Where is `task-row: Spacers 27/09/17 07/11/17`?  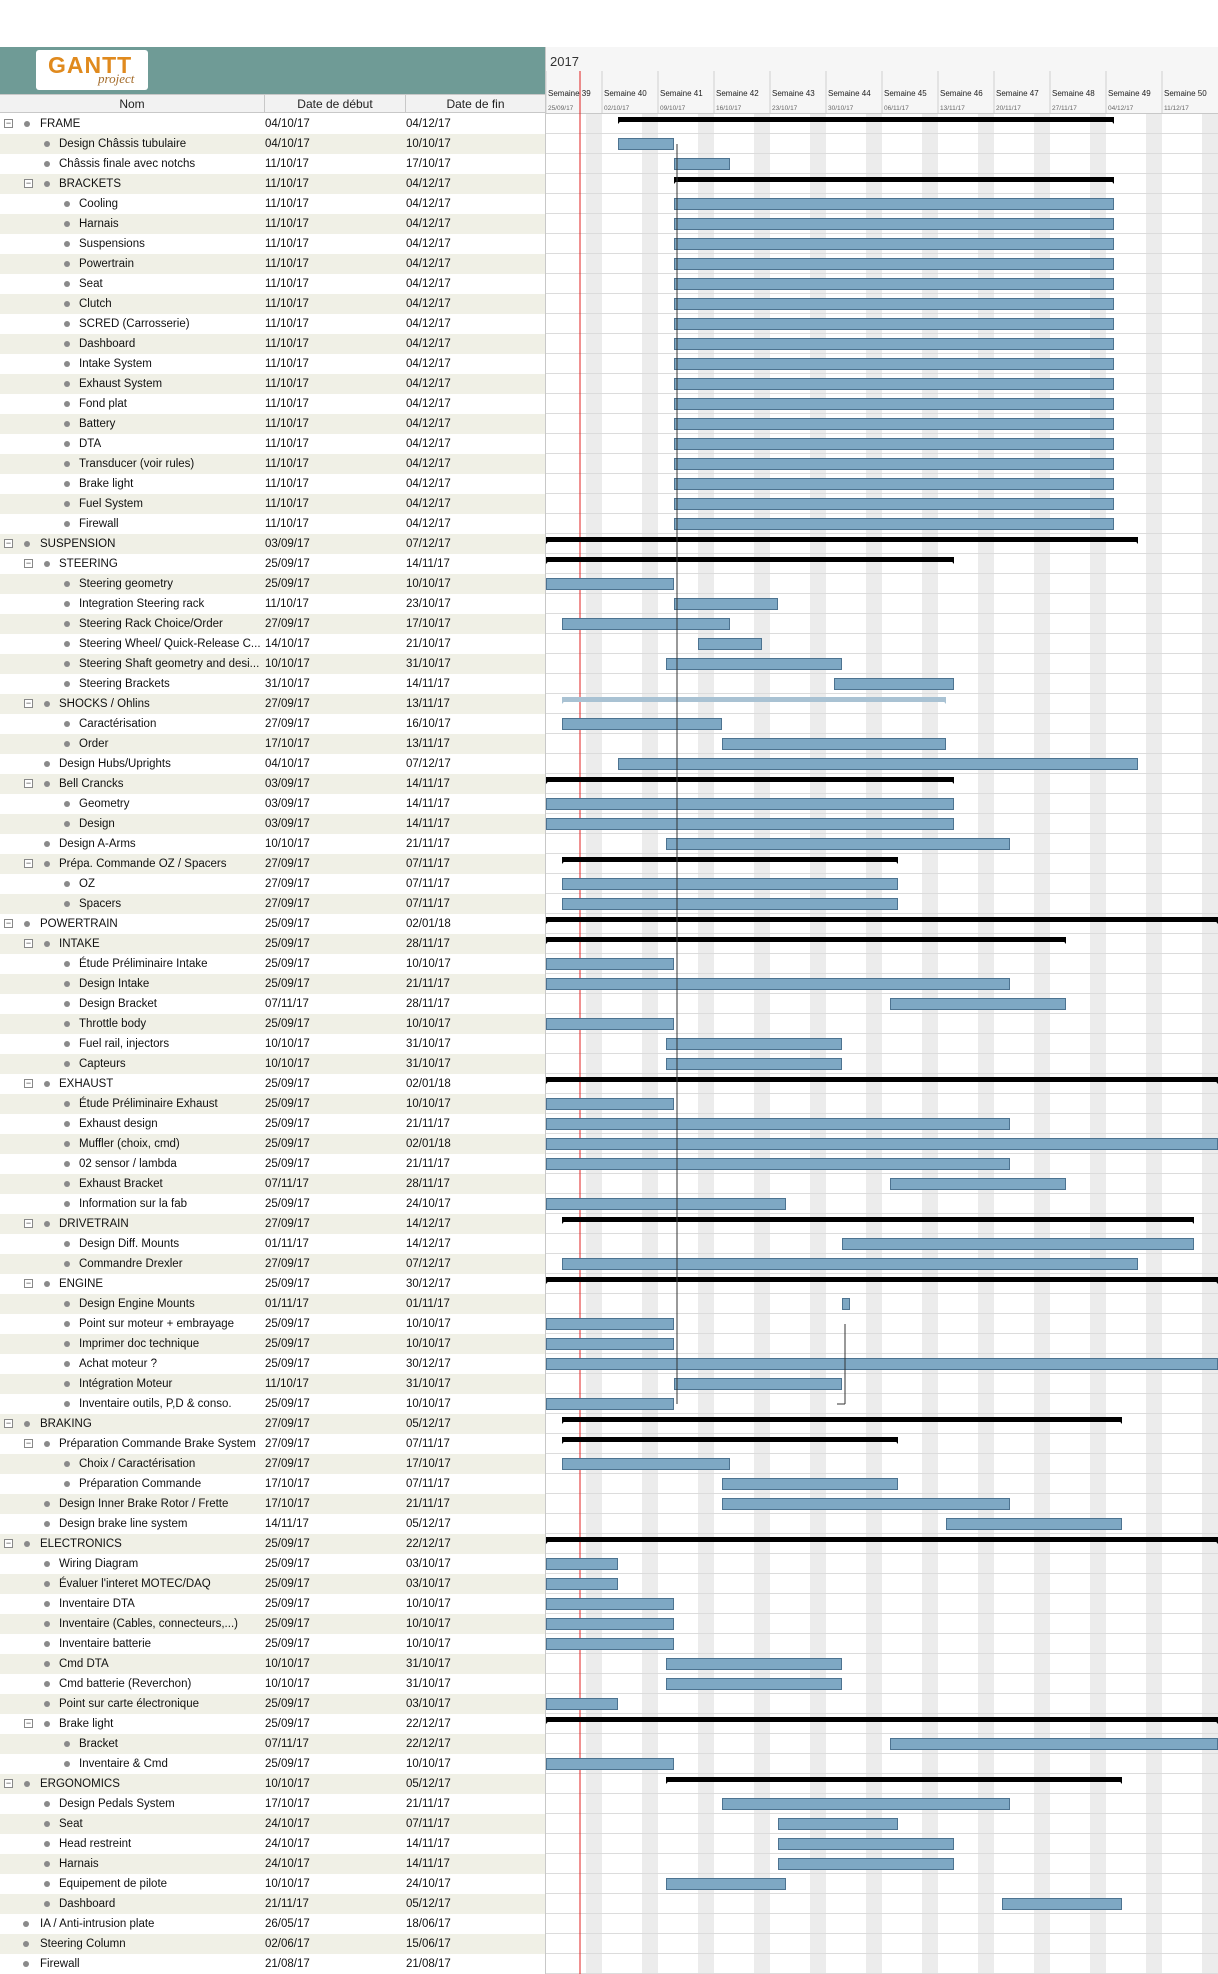
task-row: Spacers 27/09/17 07/11/17 is located at coordinates (273, 904).